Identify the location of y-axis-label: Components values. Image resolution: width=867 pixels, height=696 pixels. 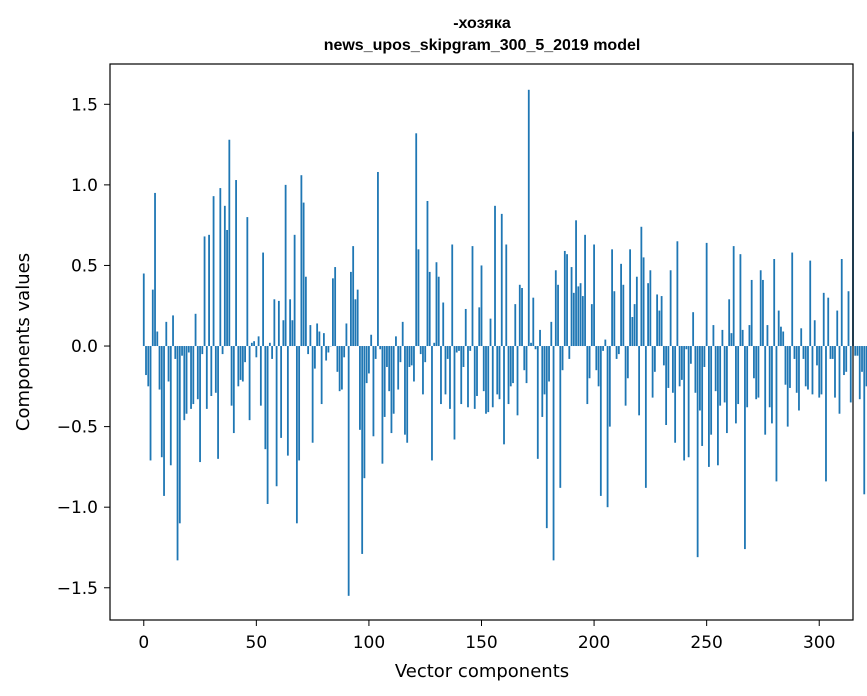
(23, 342).